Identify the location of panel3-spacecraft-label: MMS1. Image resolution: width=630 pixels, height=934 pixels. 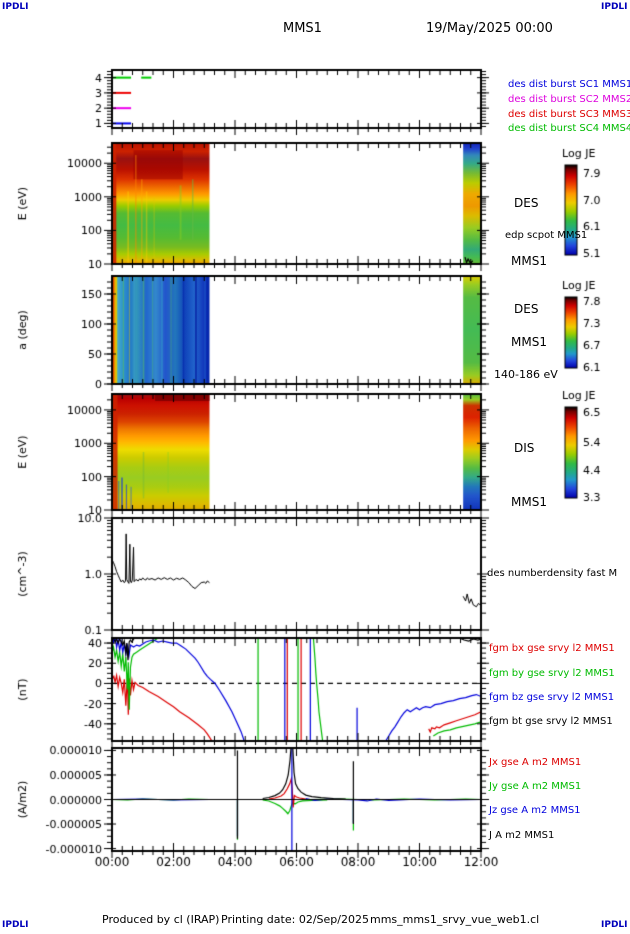
(529, 342).